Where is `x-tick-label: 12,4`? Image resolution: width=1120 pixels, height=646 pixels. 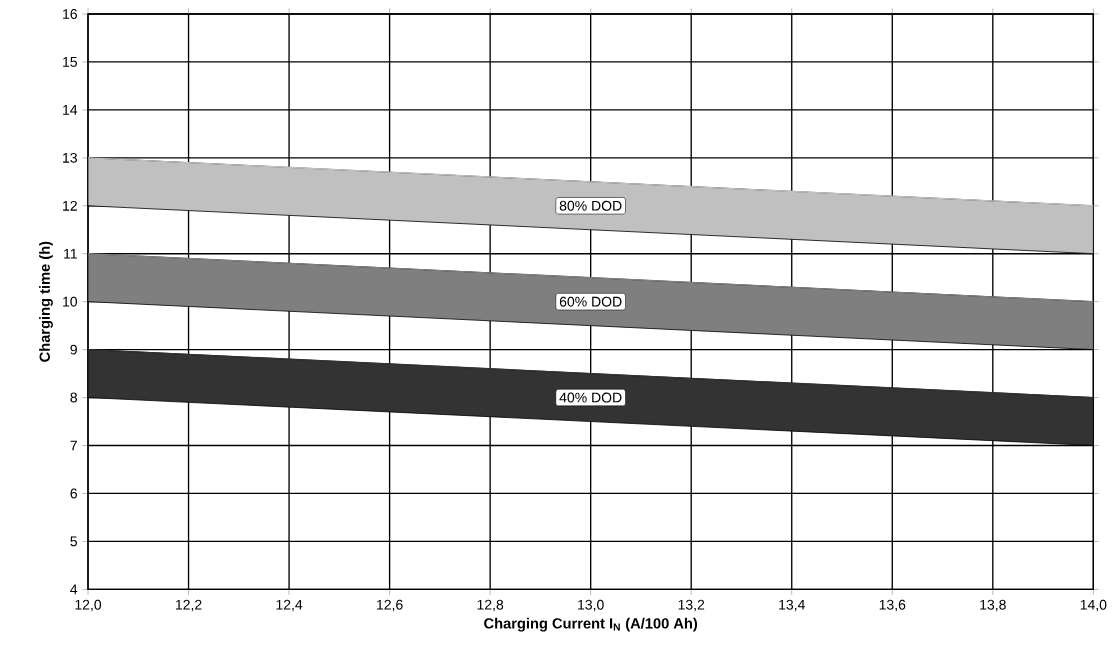 x-tick-label: 12,4 is located at coordinates (289, 605).